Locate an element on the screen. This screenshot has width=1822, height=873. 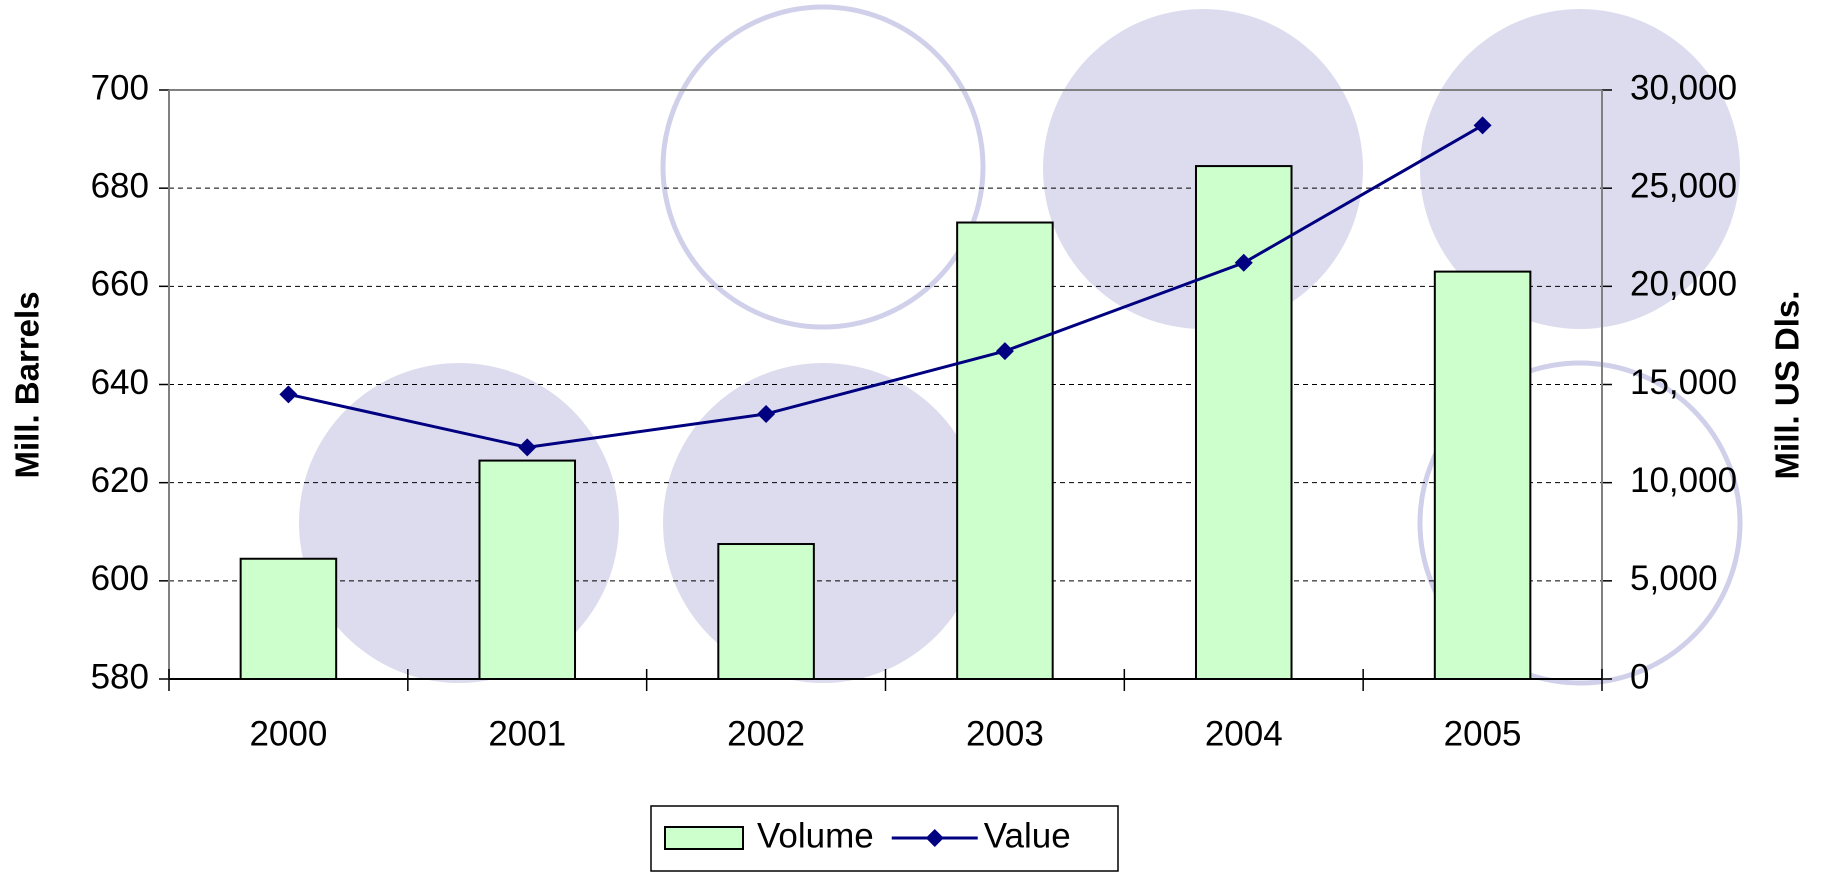
y-axis-title: Mill. Barrels is located at coordinates (27, 384).